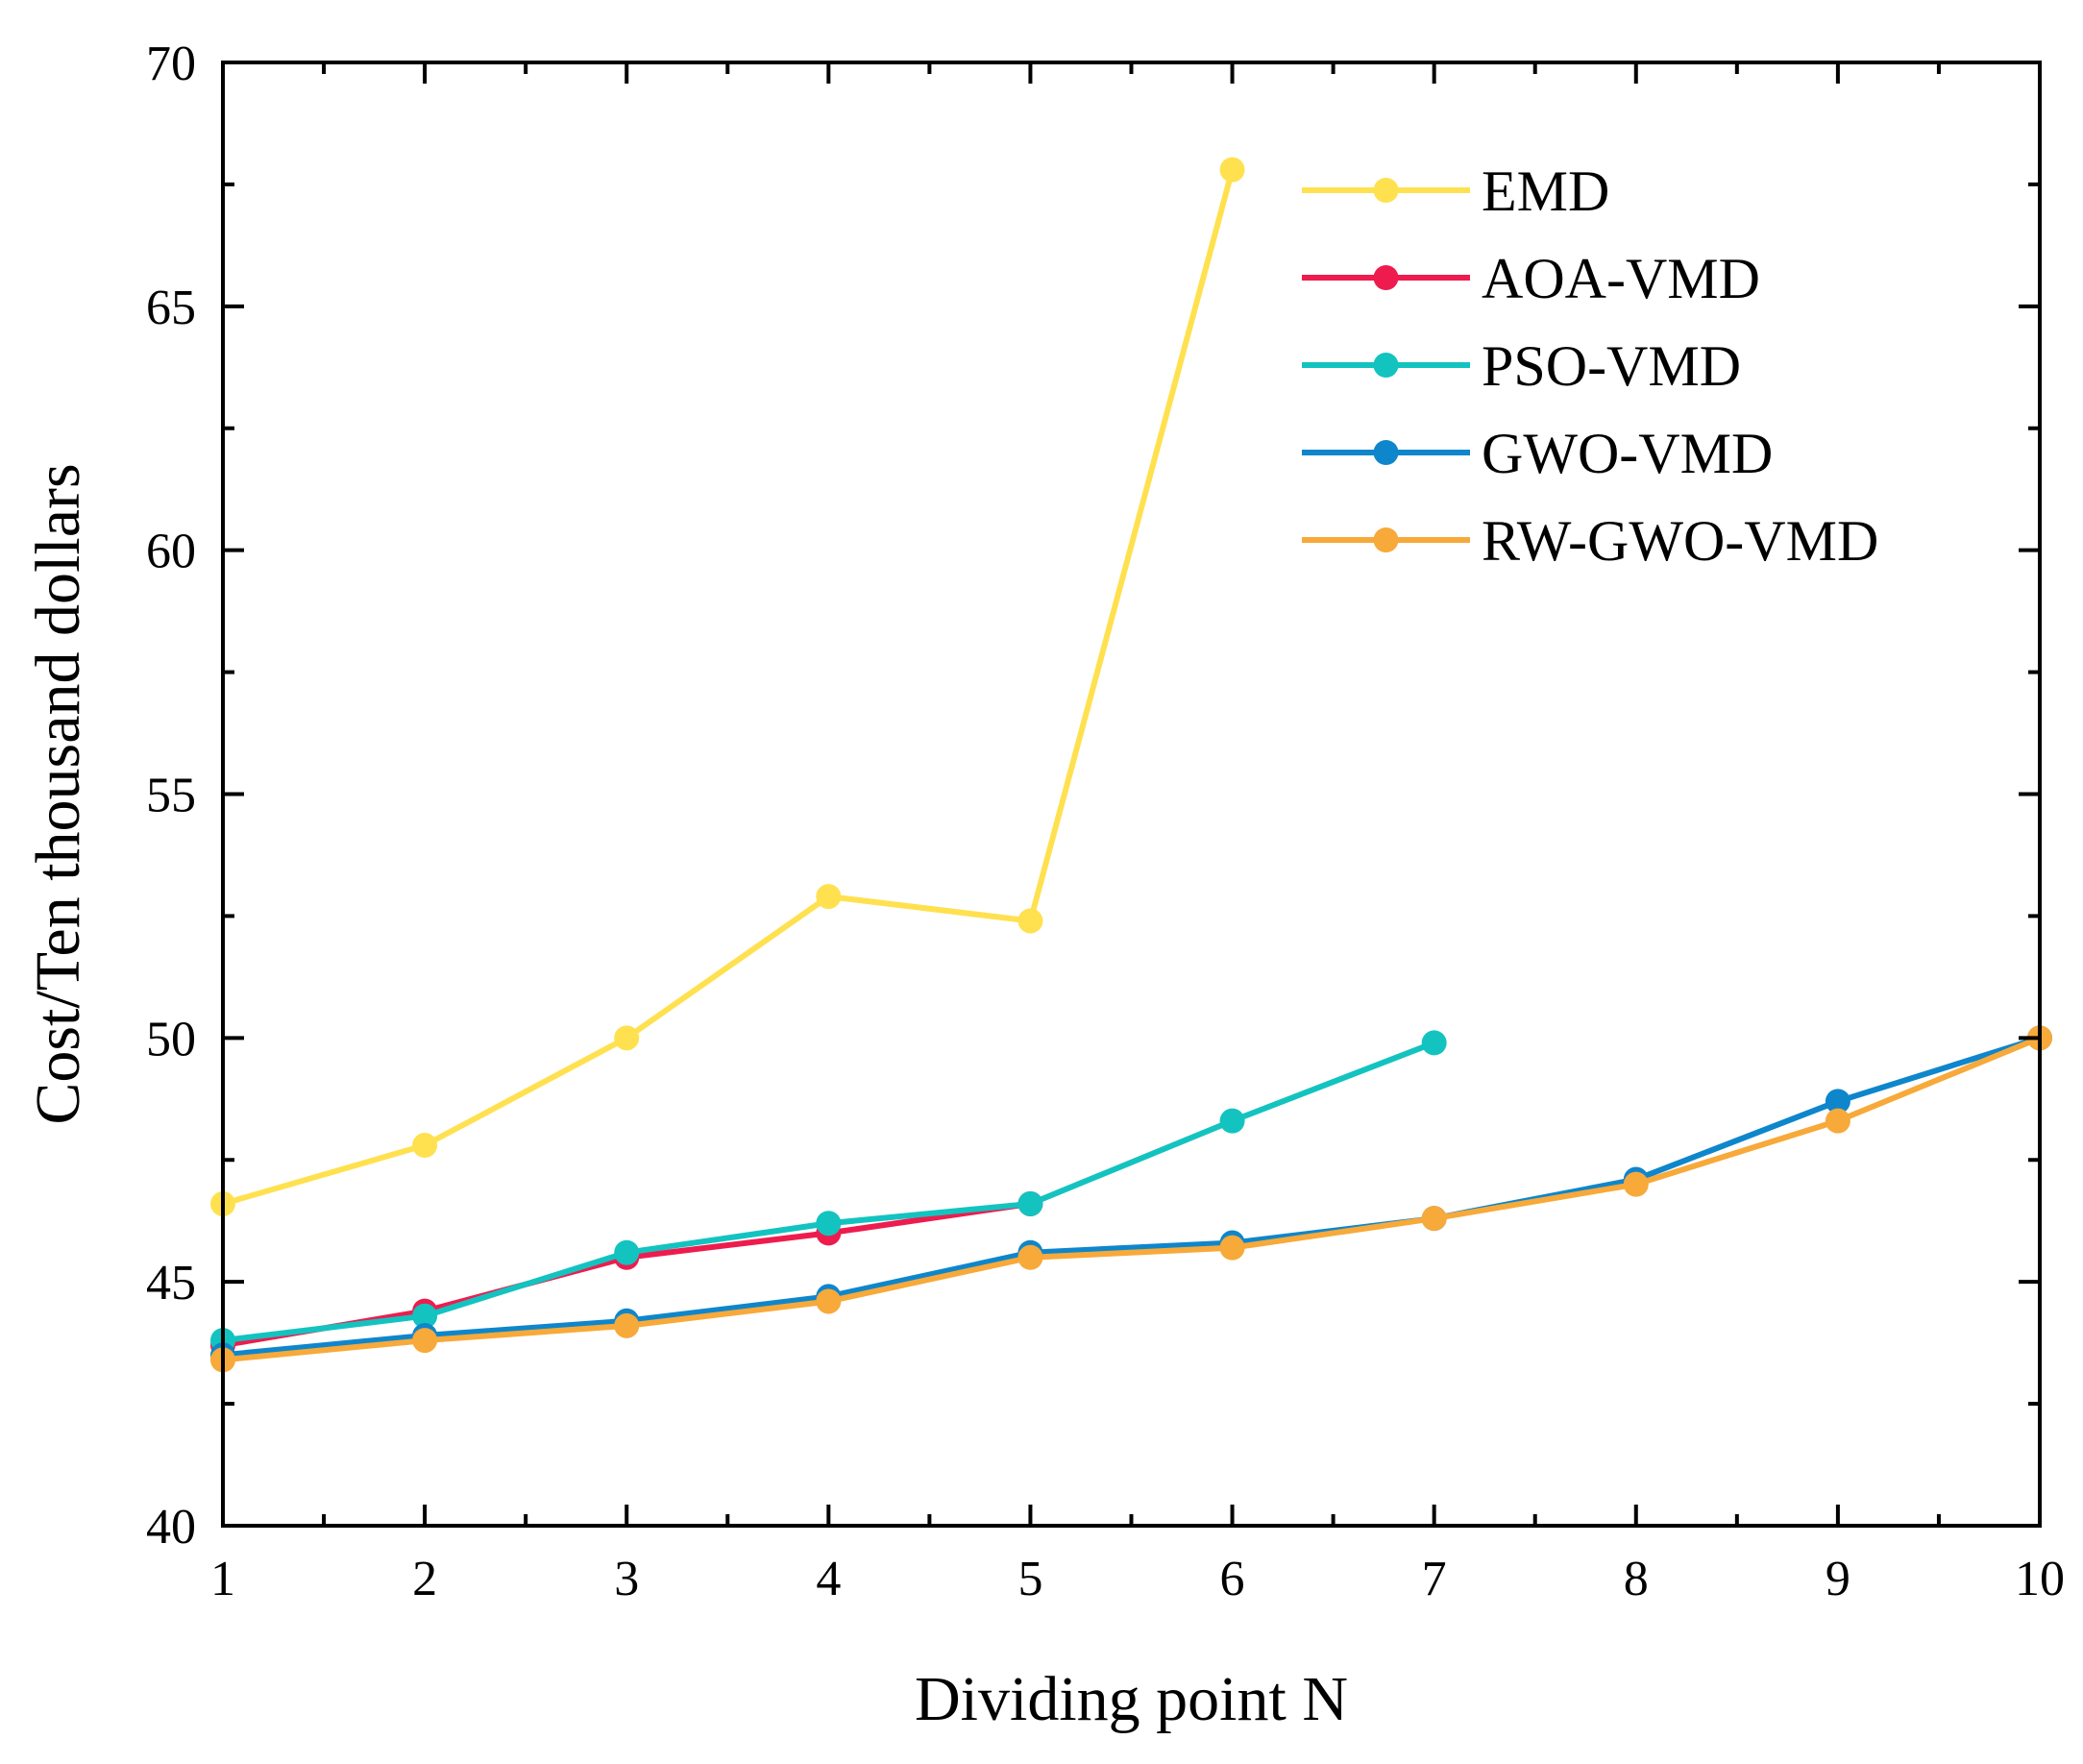 The width and height of the screenshot is (2083, 1764). What do you see at coordinates (1232, 1579) in the screenshot?
I see `x-tick-label: 6` at bounding box center [1232, 1579].